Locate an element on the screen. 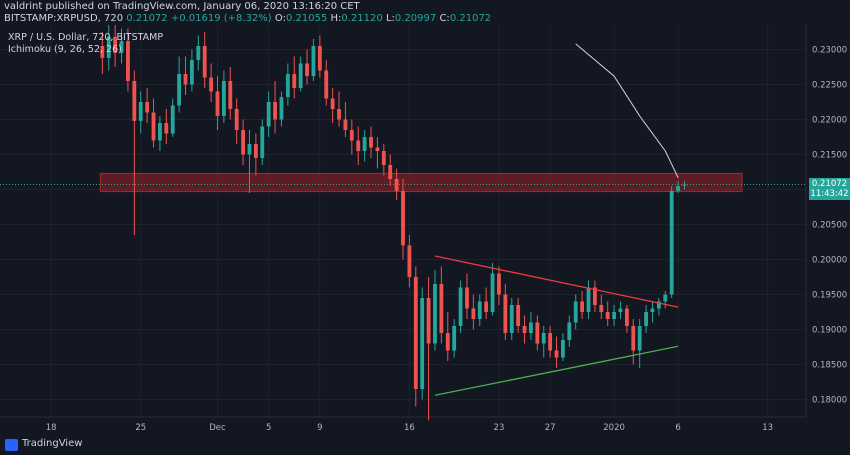  footer: TradingView is located at coordinates (425, 445).